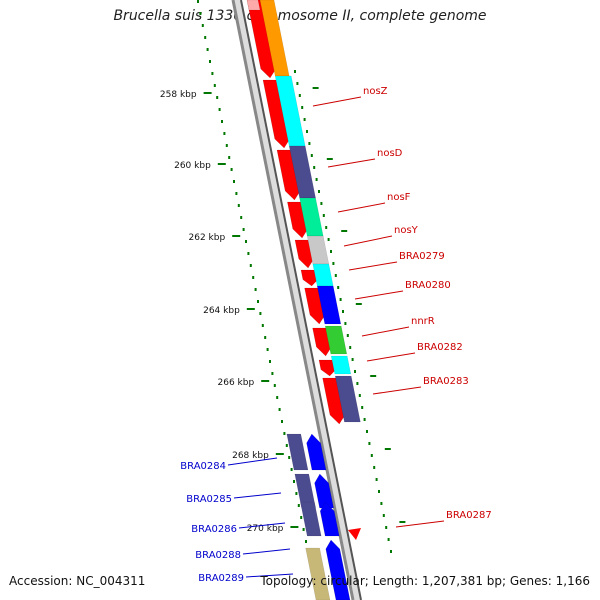 The image size is (600, 600). What do you see at coordinates (329, 519) in the screenshot?
I see `reverse-cds-arrow` at bounding box center [329, 519].